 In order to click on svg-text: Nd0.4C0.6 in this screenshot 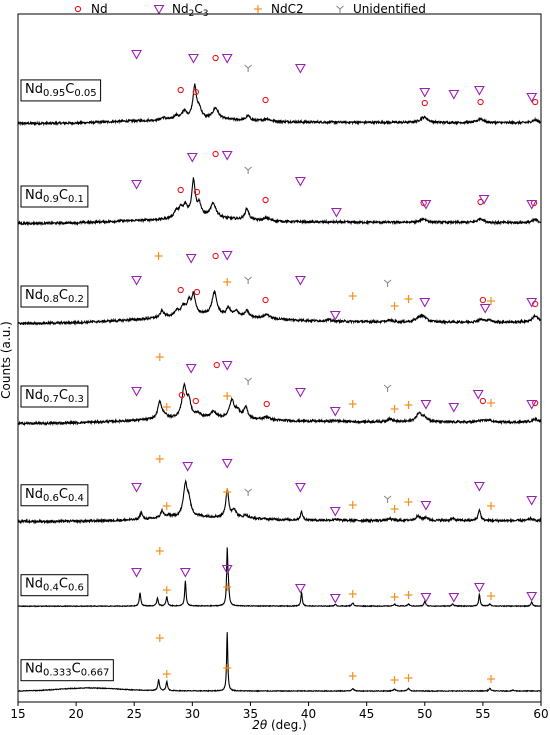, I will do `click(54, 585)`.